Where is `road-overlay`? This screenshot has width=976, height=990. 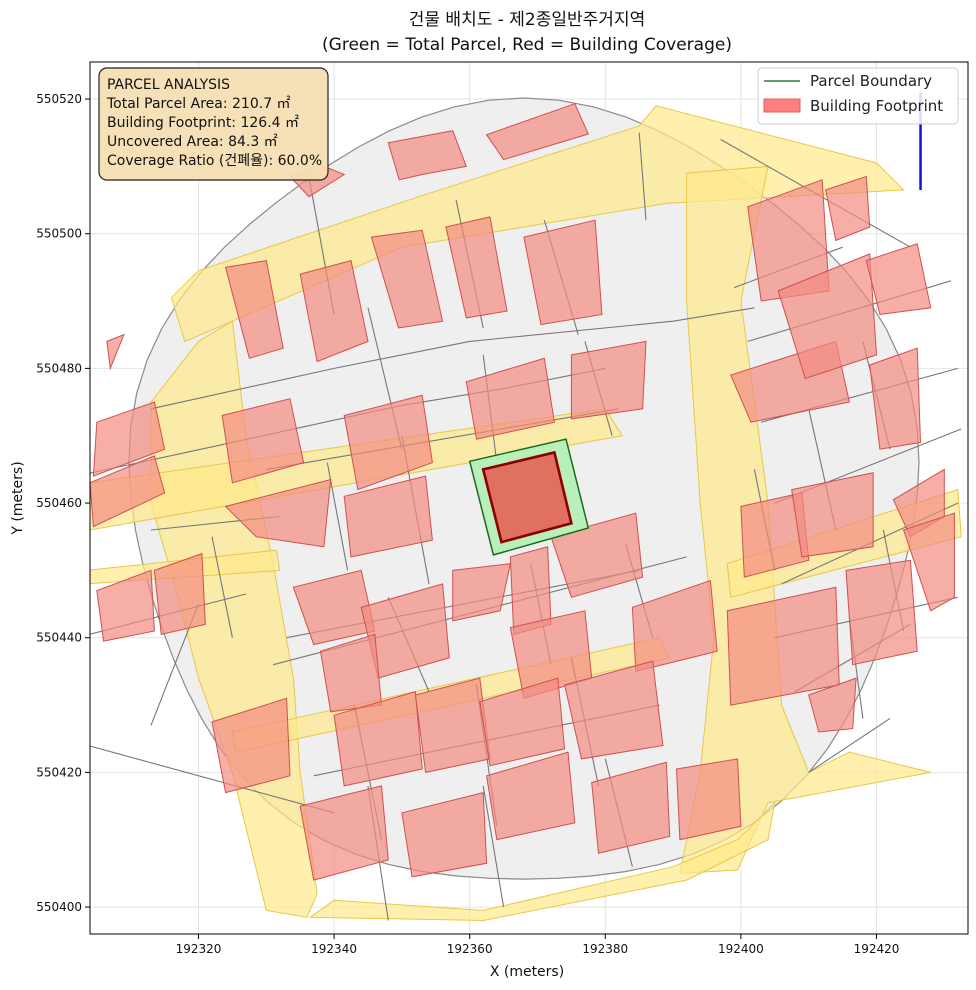
road-overlay is located at coordinates (542, 861).